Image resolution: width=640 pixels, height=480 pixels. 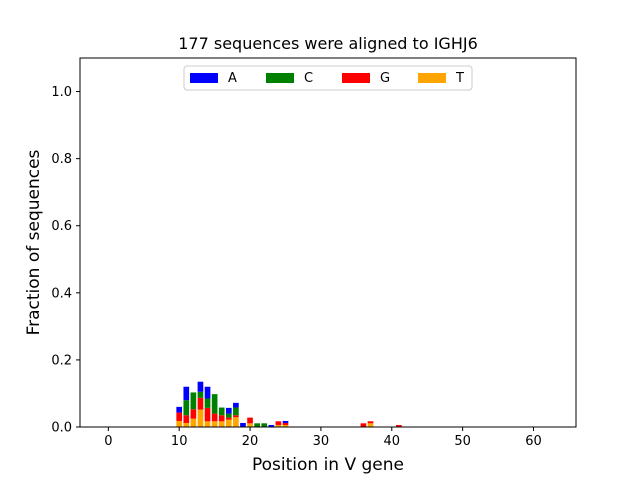 What do you see at coordinates (179, 441) in the screenshot?
I see `x-tick-label: 10` at bounding box center [179, 441].